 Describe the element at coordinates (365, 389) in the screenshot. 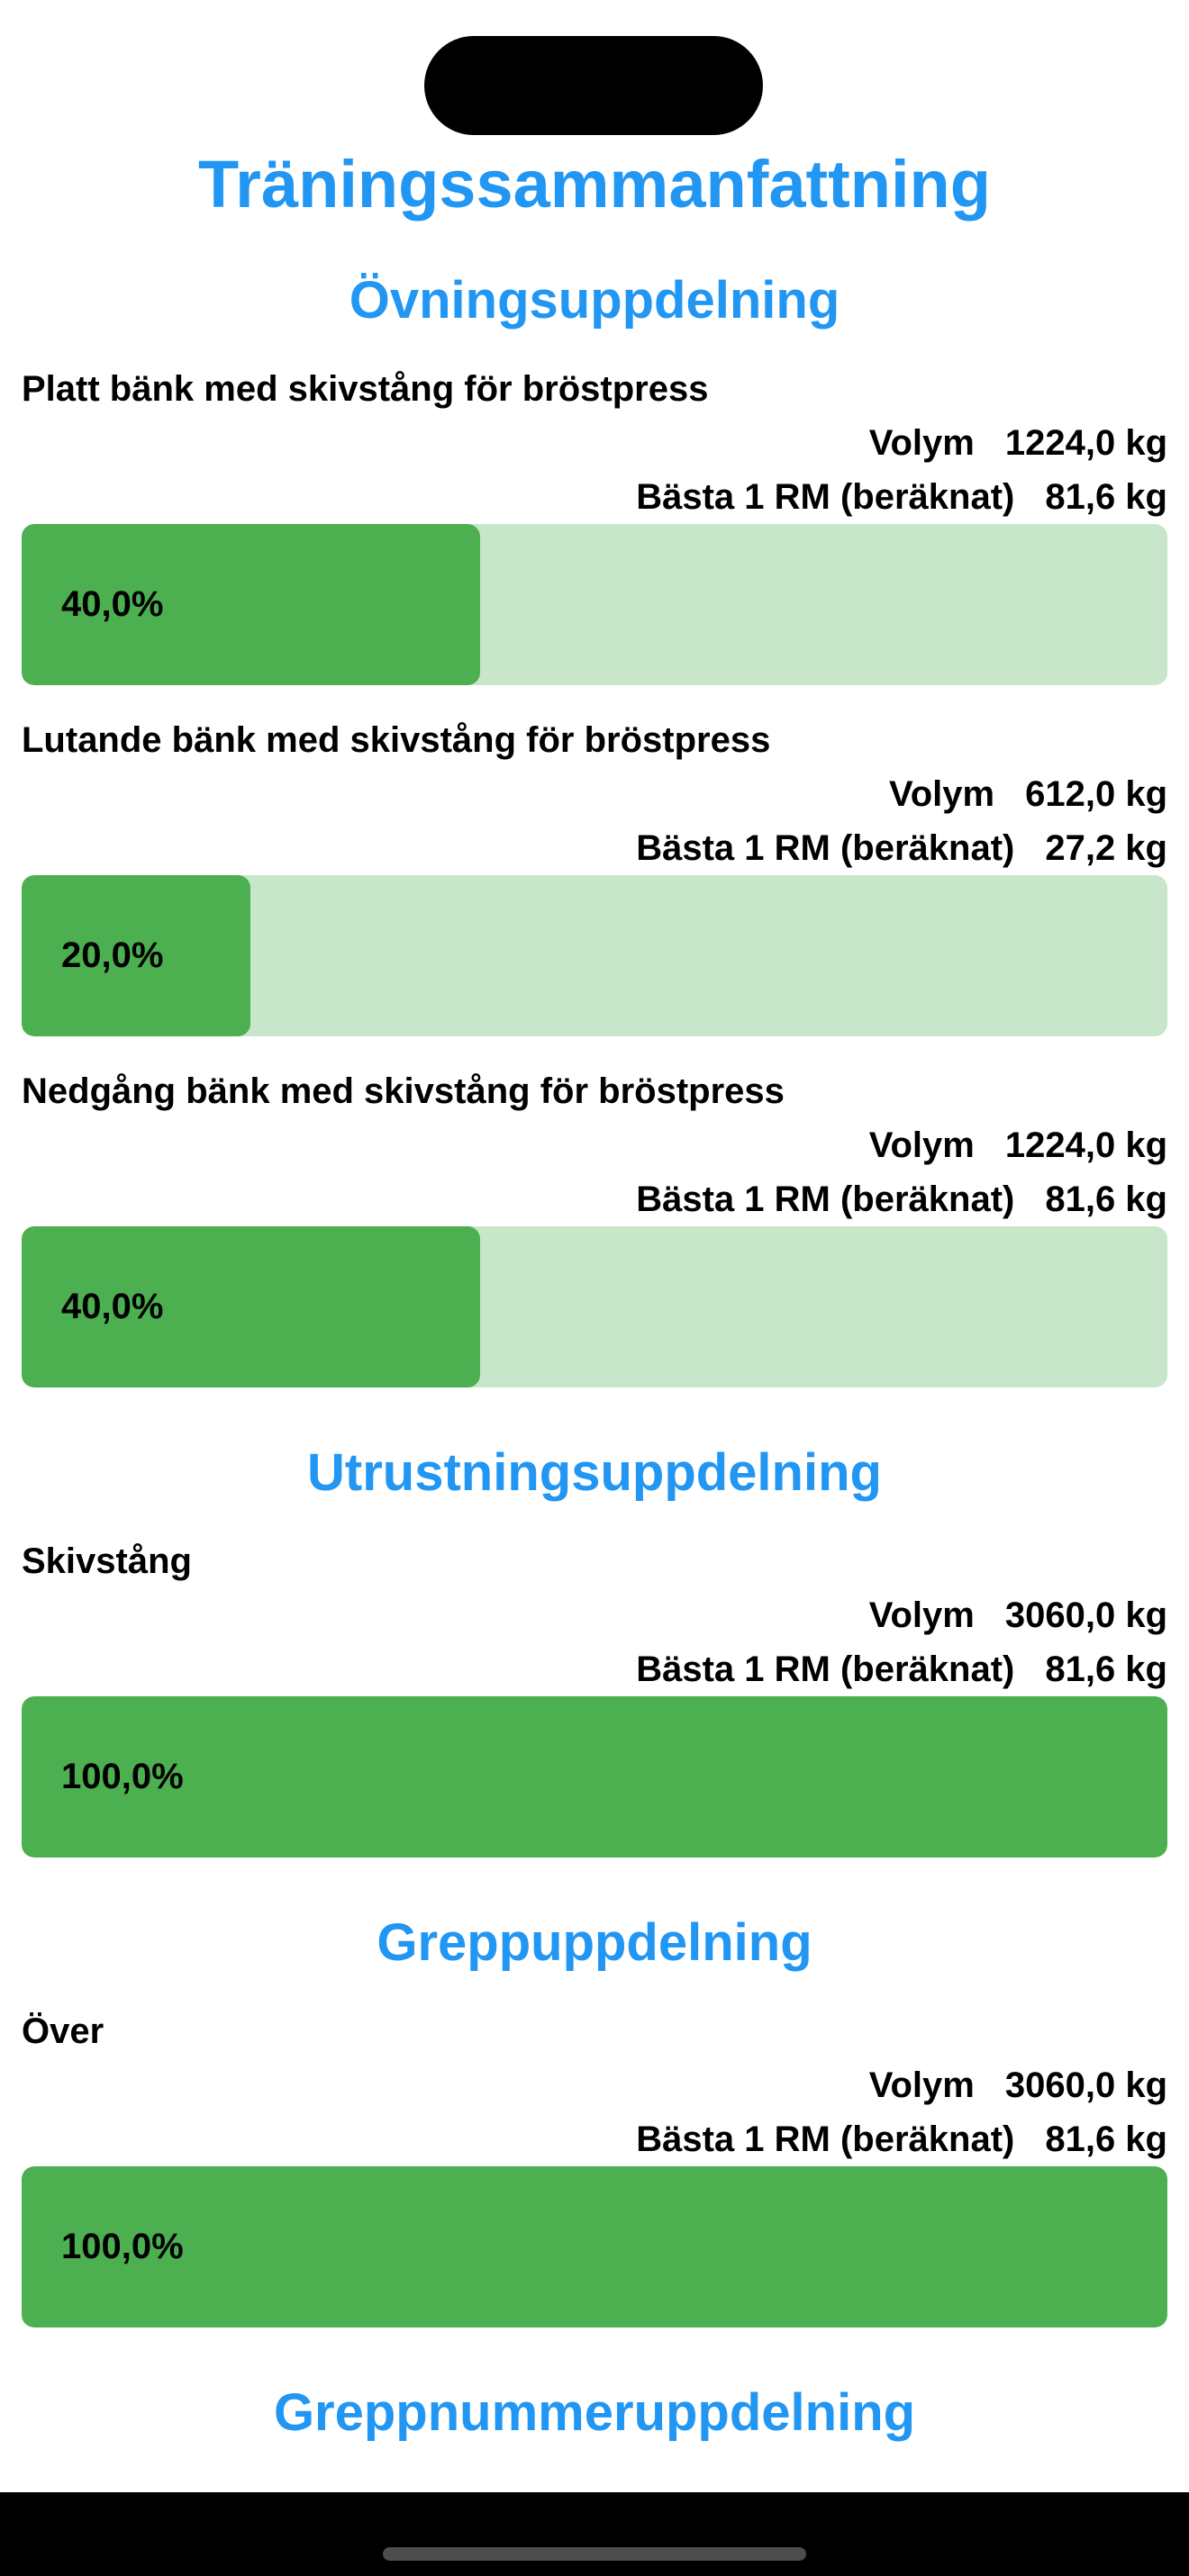

I see `item-name: Platt bänk med skivstång för bröstpress` at that location.